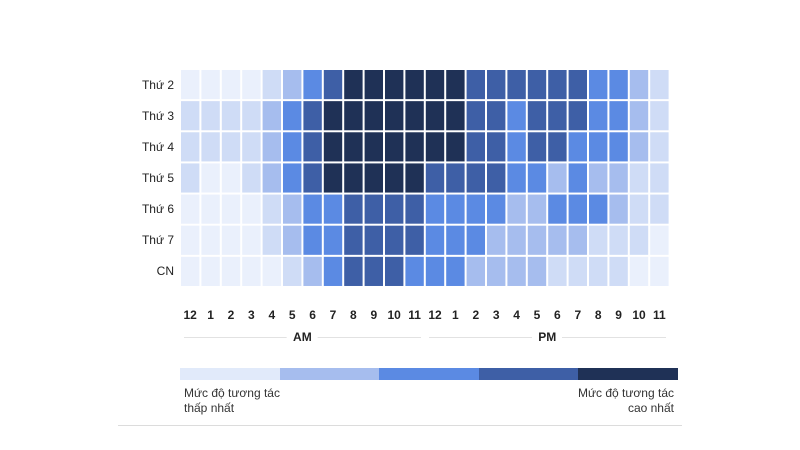 The height and width of the screenshot is (450, 800). What do you see at coordinates (272, 315) in the screenshot?
I see `hour-tick-label: 4` at bounding box center [272, 315].